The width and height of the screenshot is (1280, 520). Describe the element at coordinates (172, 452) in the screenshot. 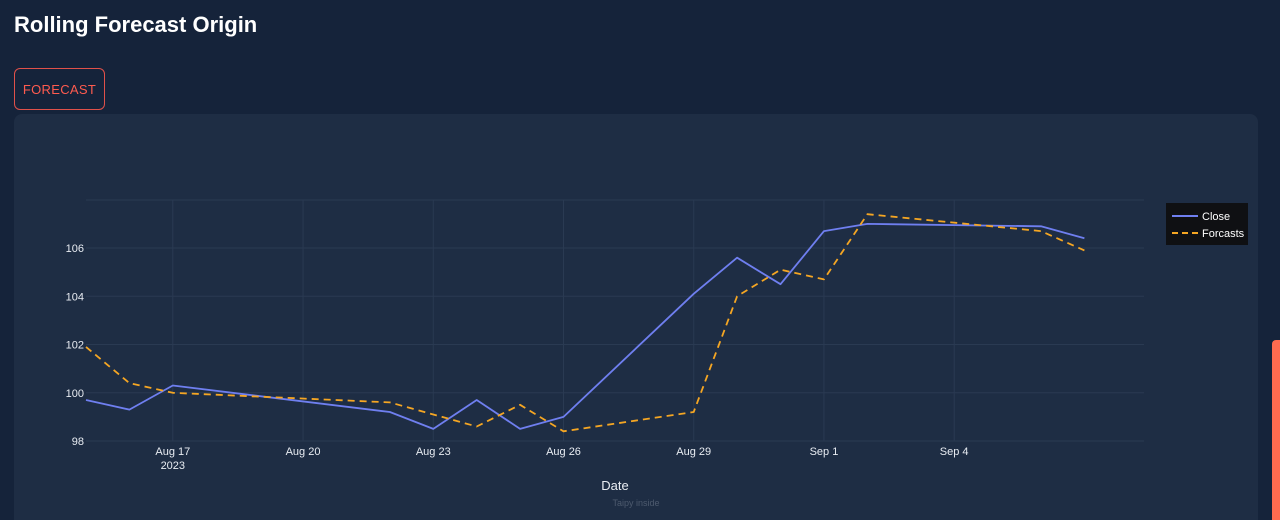

I see `x-tick-label: Aug 17` at that location.